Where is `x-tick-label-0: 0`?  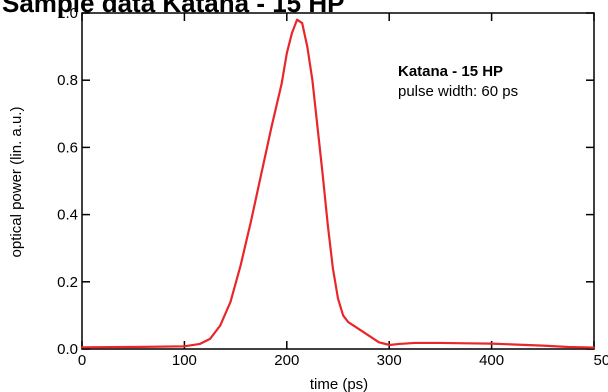
x-tick-label-0: 0 is located at coordinates (82, 360).